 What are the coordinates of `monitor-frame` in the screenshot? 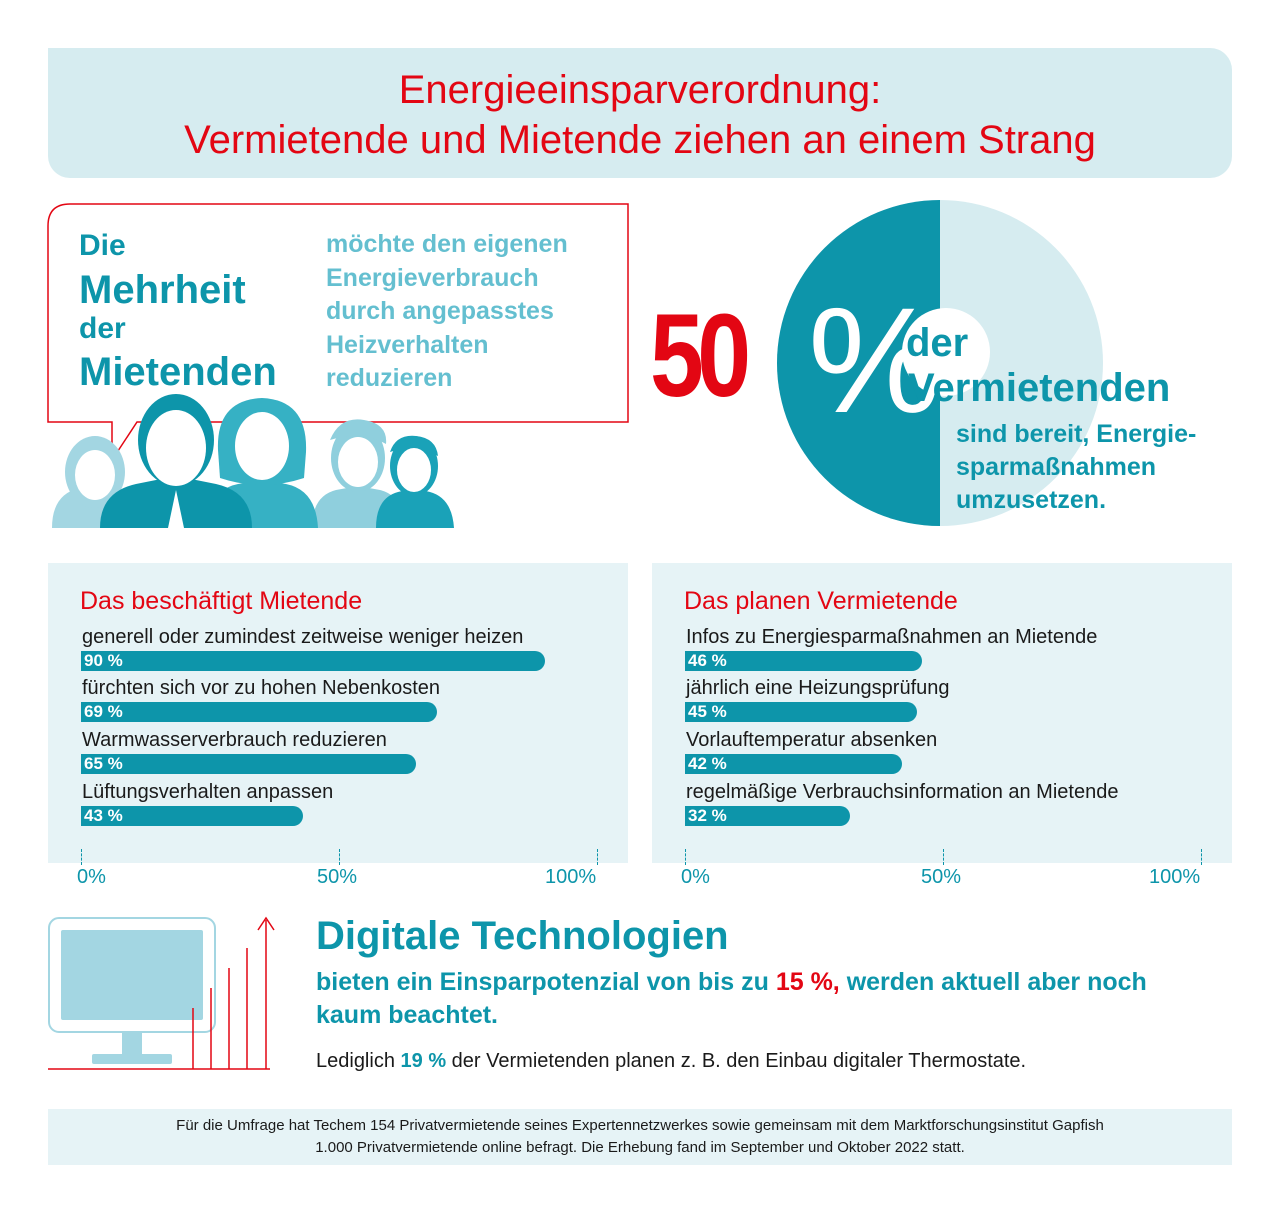 It's located at (132, 975).